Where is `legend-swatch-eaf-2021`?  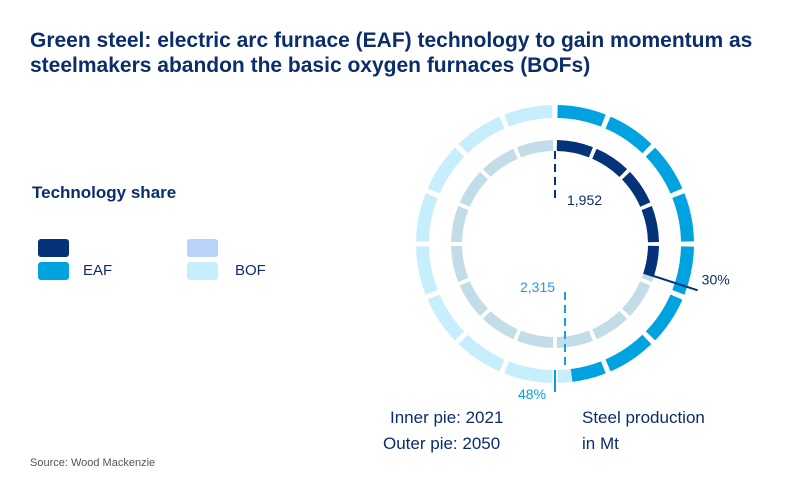
legend-swatch-eaf-2021 is located at coordinates (53, 248).